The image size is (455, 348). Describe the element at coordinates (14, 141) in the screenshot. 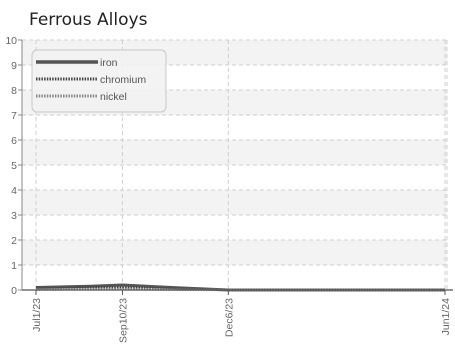

I see `y-tick-label: 6` at that location.